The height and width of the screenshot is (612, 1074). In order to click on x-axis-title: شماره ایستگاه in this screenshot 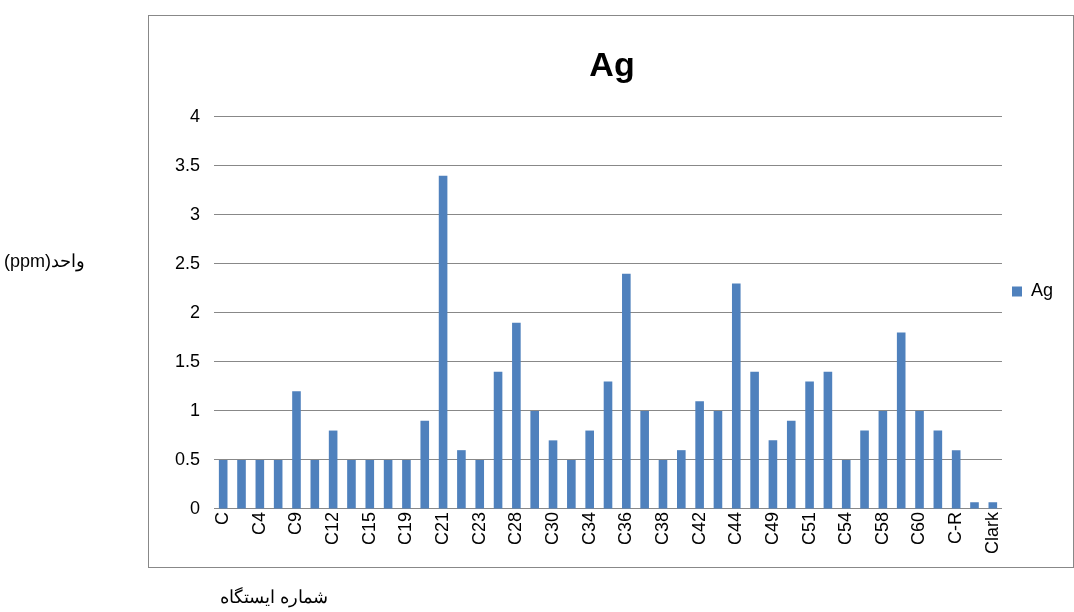, I will do `click(274, 597)`.